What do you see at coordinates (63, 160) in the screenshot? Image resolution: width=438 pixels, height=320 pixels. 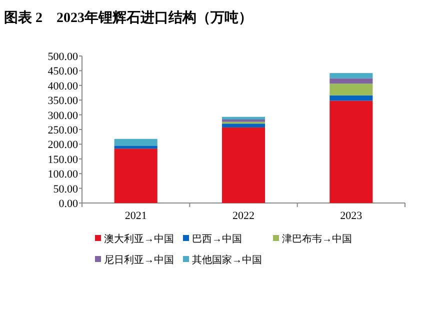 I see `y-tick-label: 150.00` at bounding box center [63, 160].